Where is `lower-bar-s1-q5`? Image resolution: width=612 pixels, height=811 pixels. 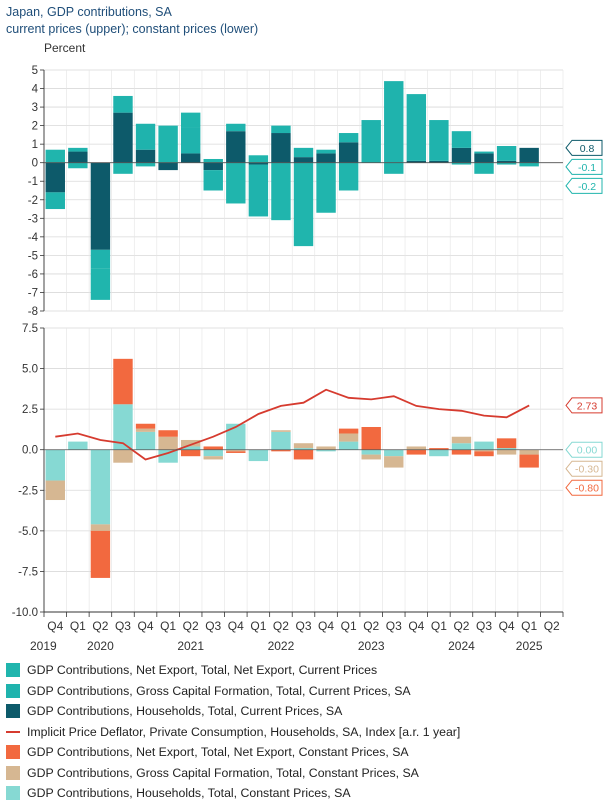 lower-bar-s1-q5 is located at coordinates (168, 443).